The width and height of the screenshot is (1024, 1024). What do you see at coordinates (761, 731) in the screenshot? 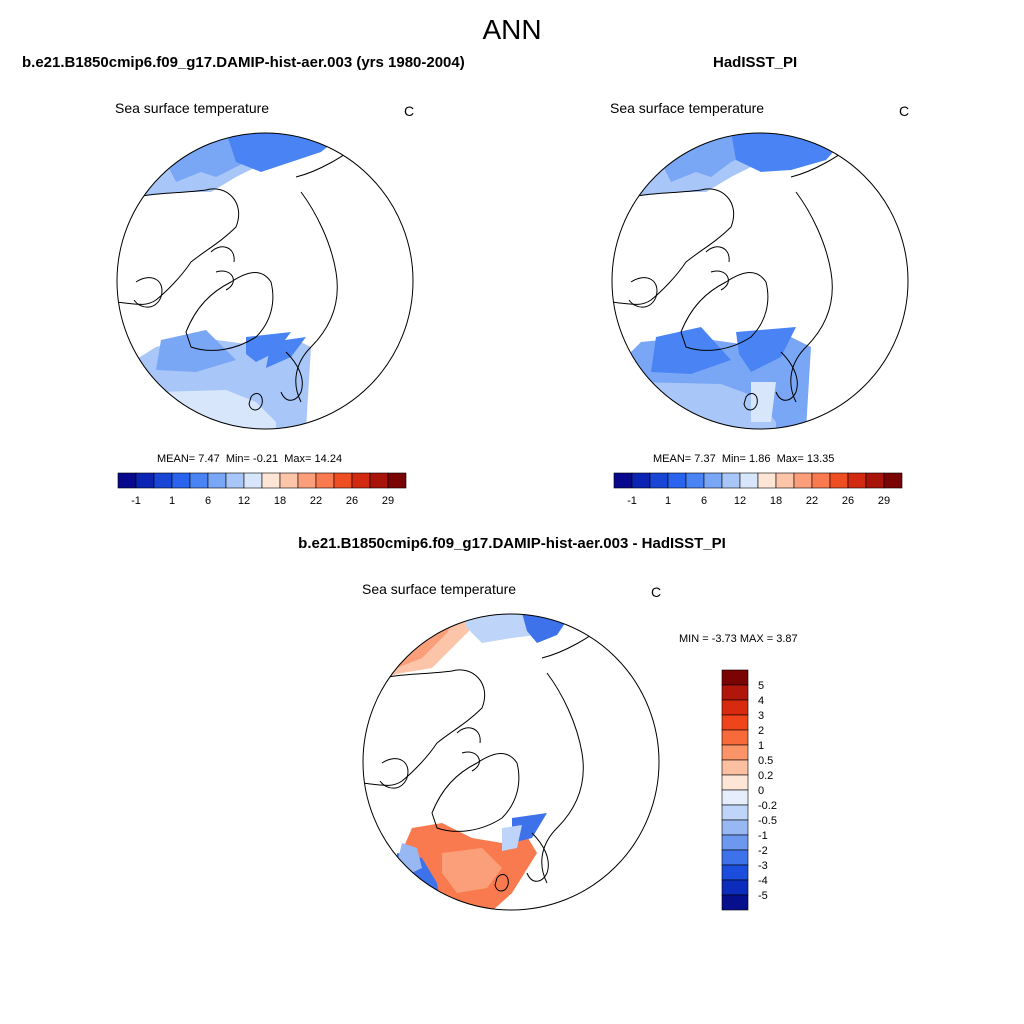
I see `colorbar-label: 2` at bounding box center [761, 731].